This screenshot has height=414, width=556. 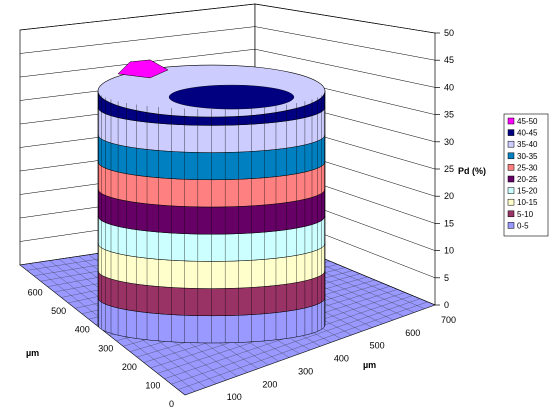 What do you see at coordinates (527, 144) in the screenshot?
I see `legend-label: 35-40` at bounding box center [527, 144].